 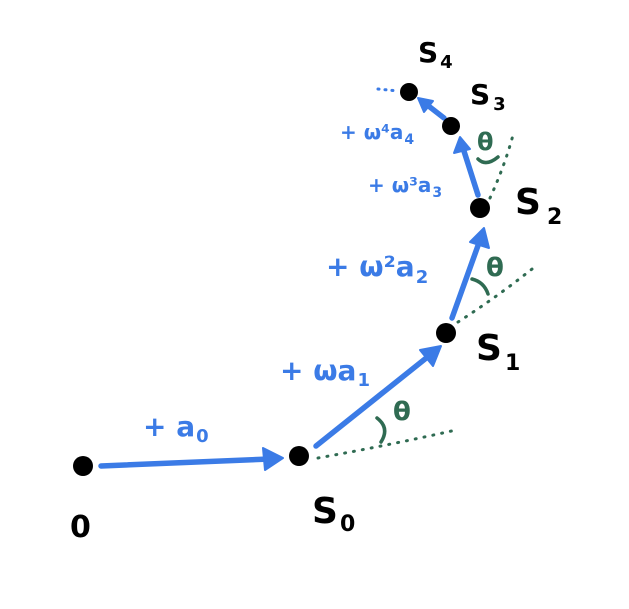 What do you see at coordinates (467, 167) in the screenshot?
I see `arrow-a3` at bounding box center [467, 167].